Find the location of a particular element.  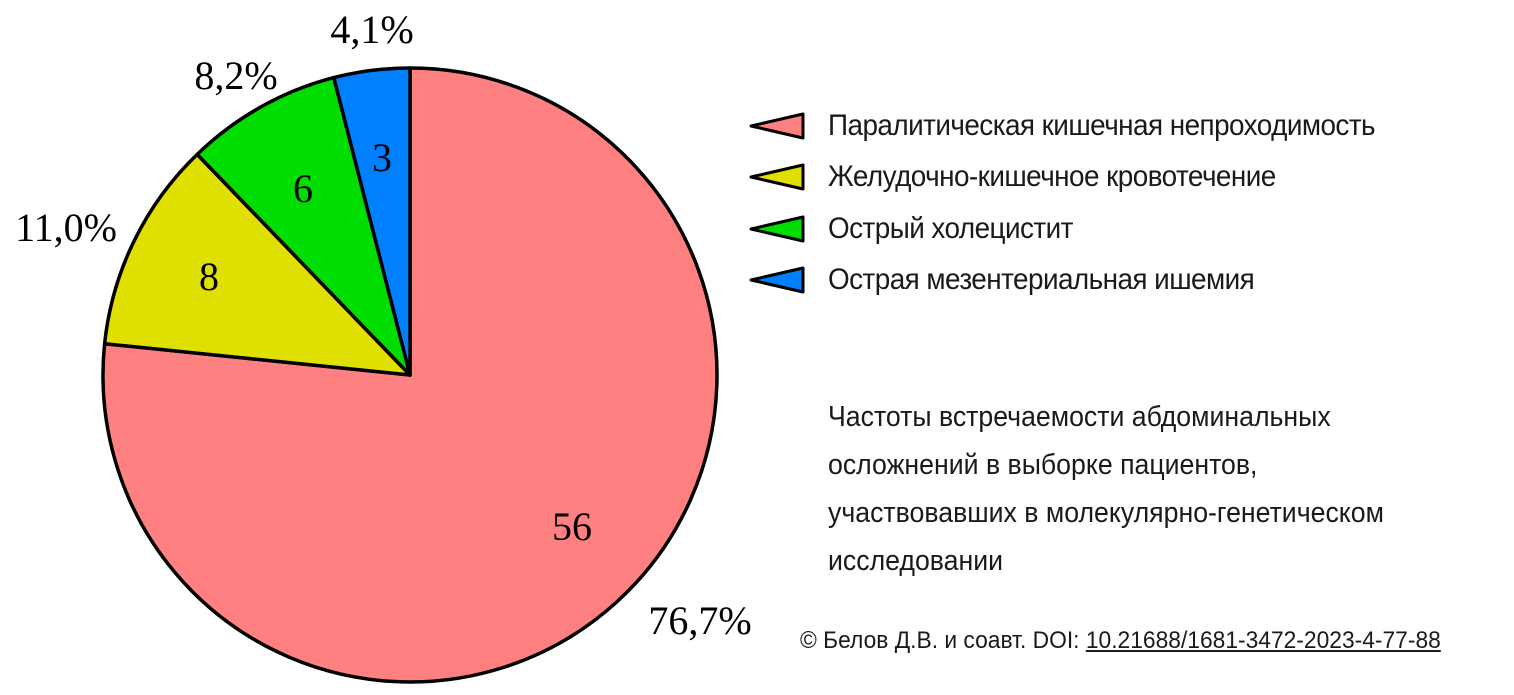

slice-value-label: 8 is located at coordinates (209, 276).